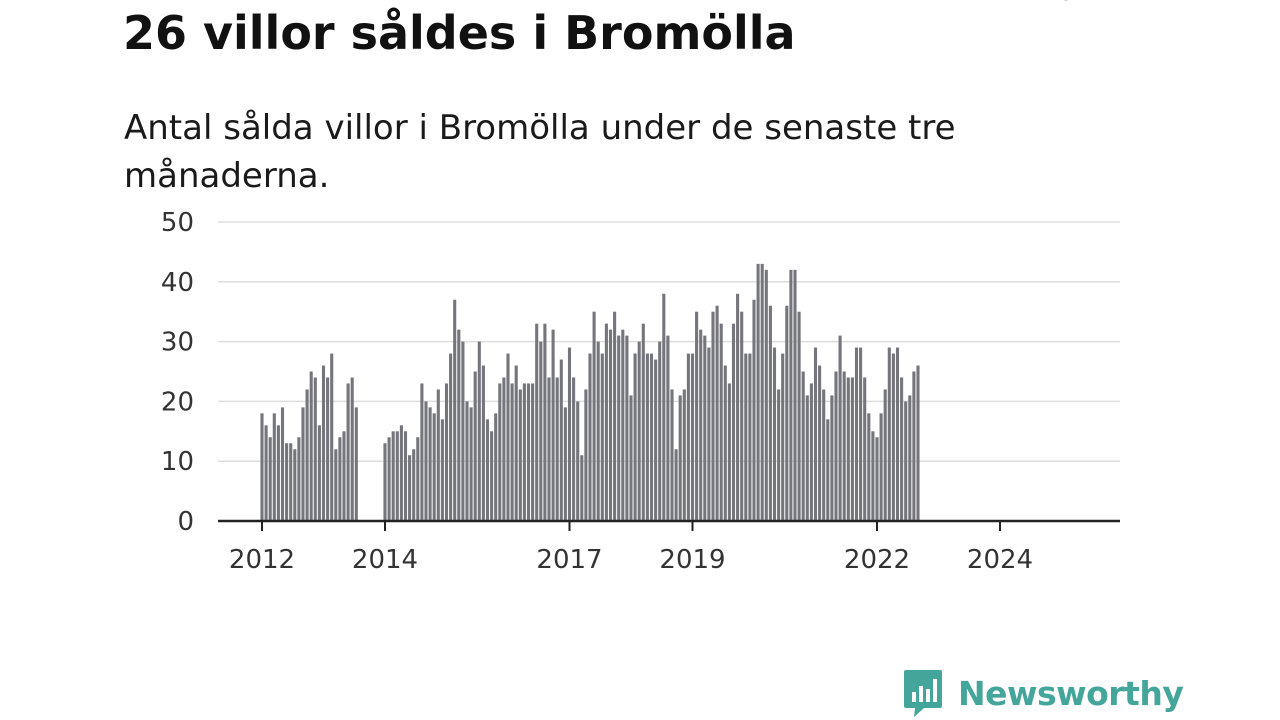 The image size is (1280, 720). I want to click on chart-title: 26 villor såldes i Bromölla, so click(459, 33).